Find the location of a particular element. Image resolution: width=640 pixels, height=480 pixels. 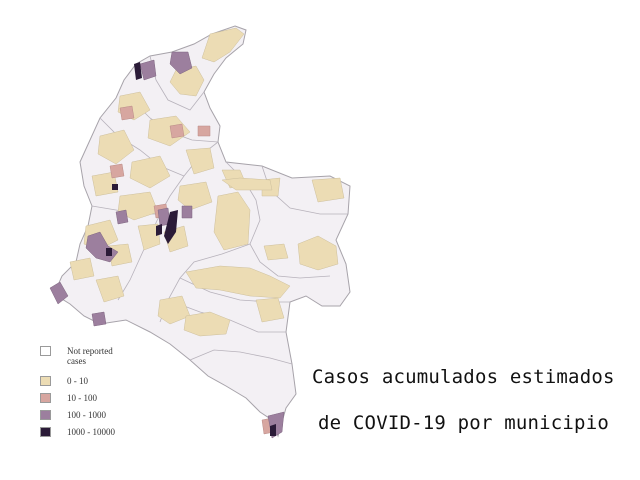

legend-label: 0 - 10 is located at coordinates (77, 380).